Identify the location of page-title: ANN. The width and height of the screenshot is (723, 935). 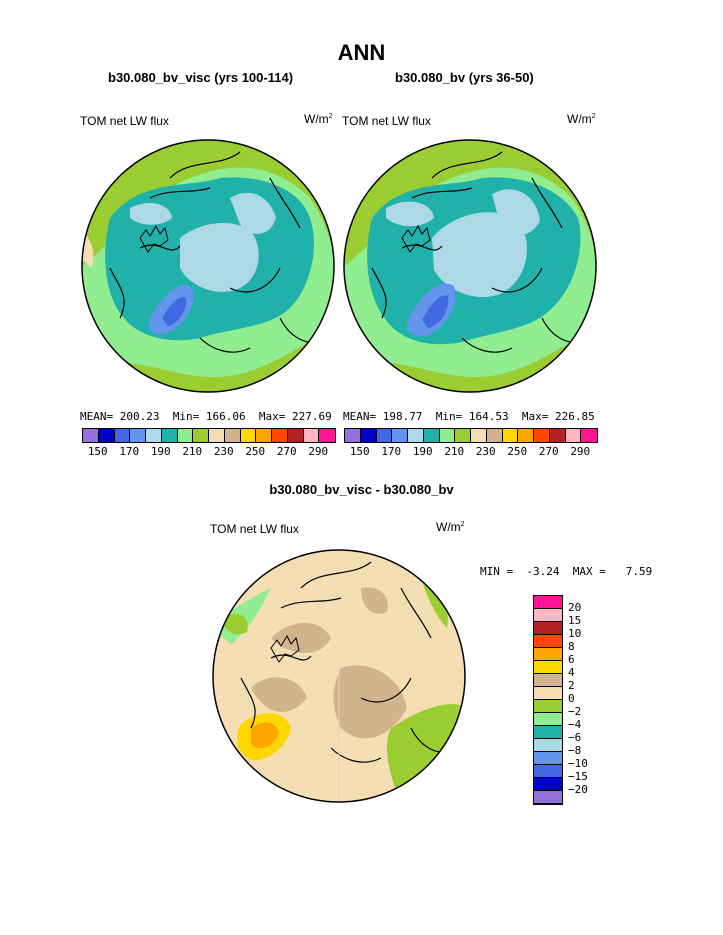
(361, 52).